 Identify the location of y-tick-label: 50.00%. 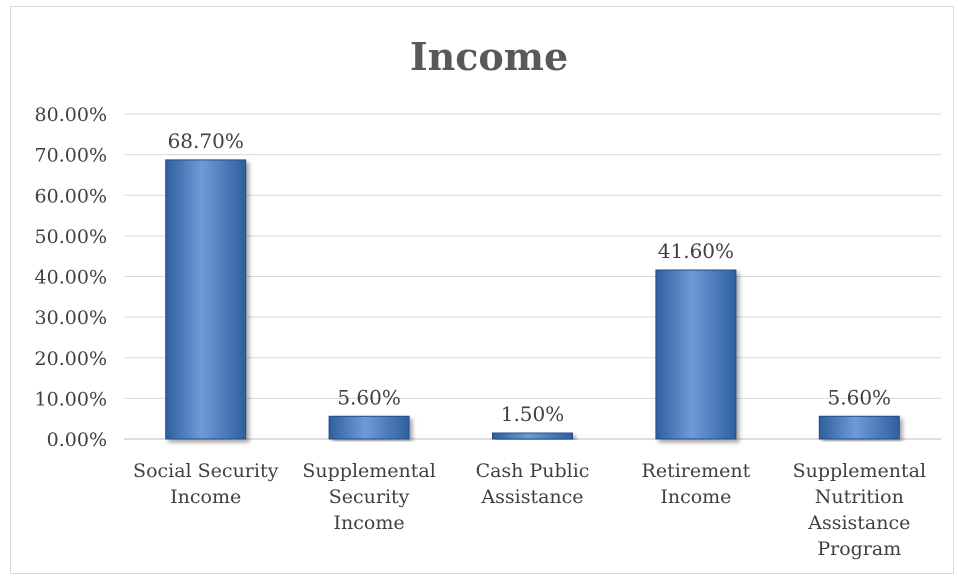
(71, 237).